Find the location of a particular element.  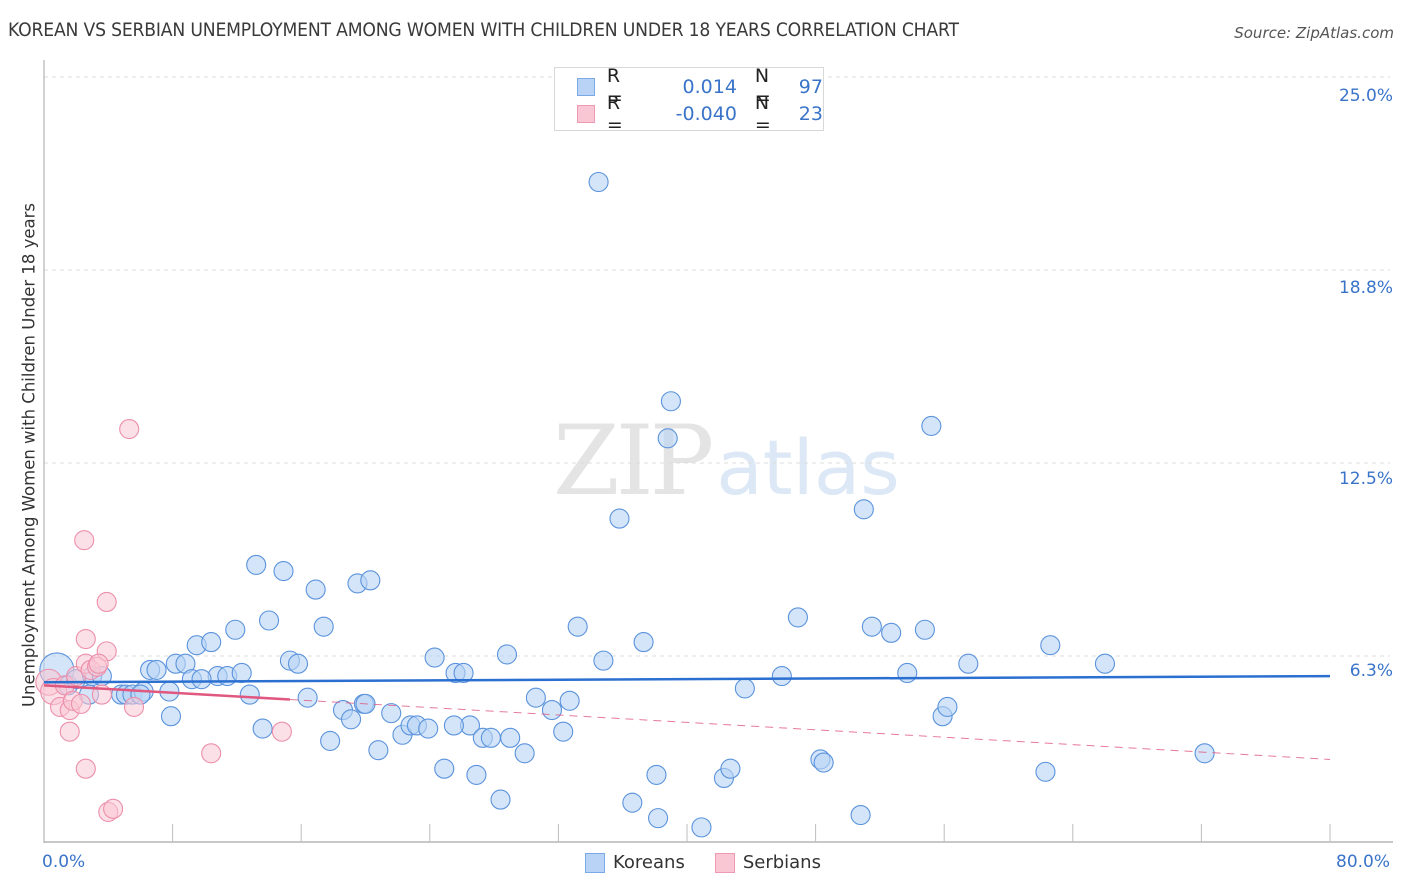

r-label: R = is located at coordinates (614, 87).